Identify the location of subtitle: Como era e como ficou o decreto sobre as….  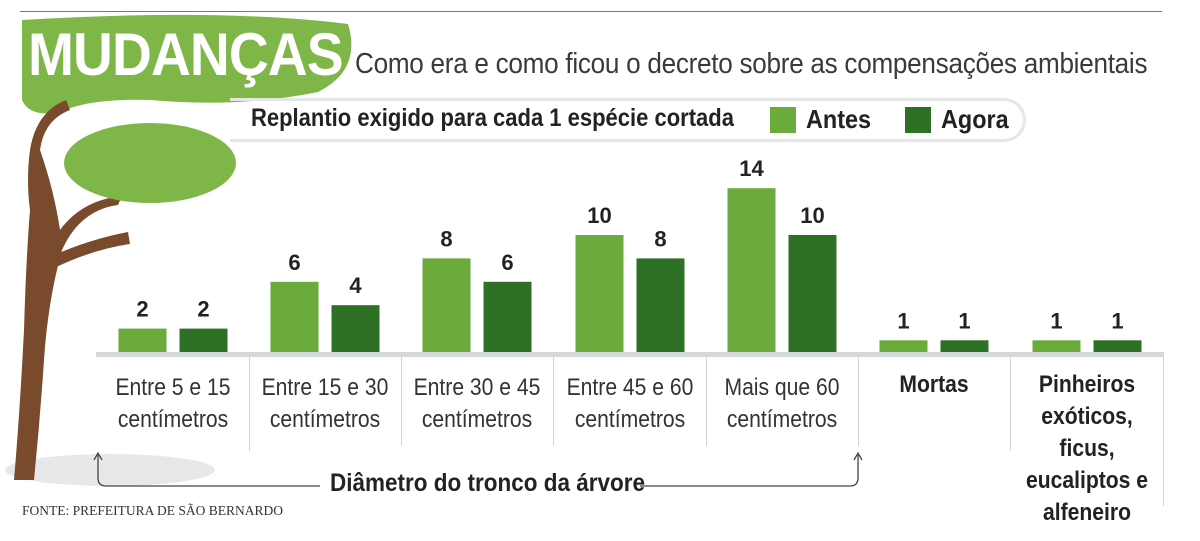
(751, 64).